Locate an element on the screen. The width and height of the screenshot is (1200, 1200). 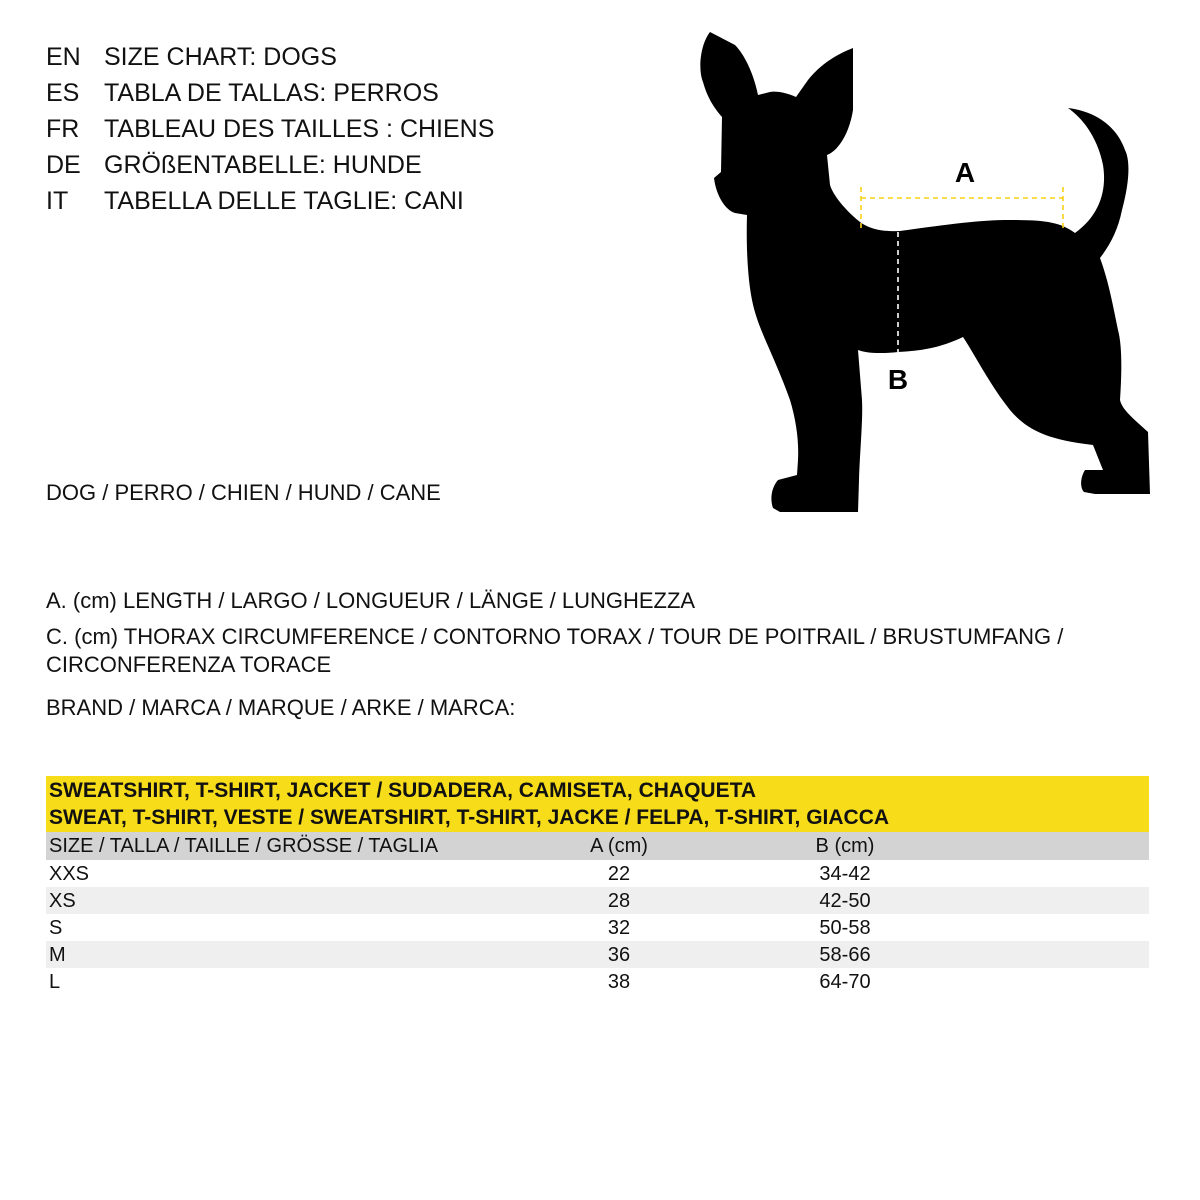
lang-code: EN is located at coordinates (63, 57).